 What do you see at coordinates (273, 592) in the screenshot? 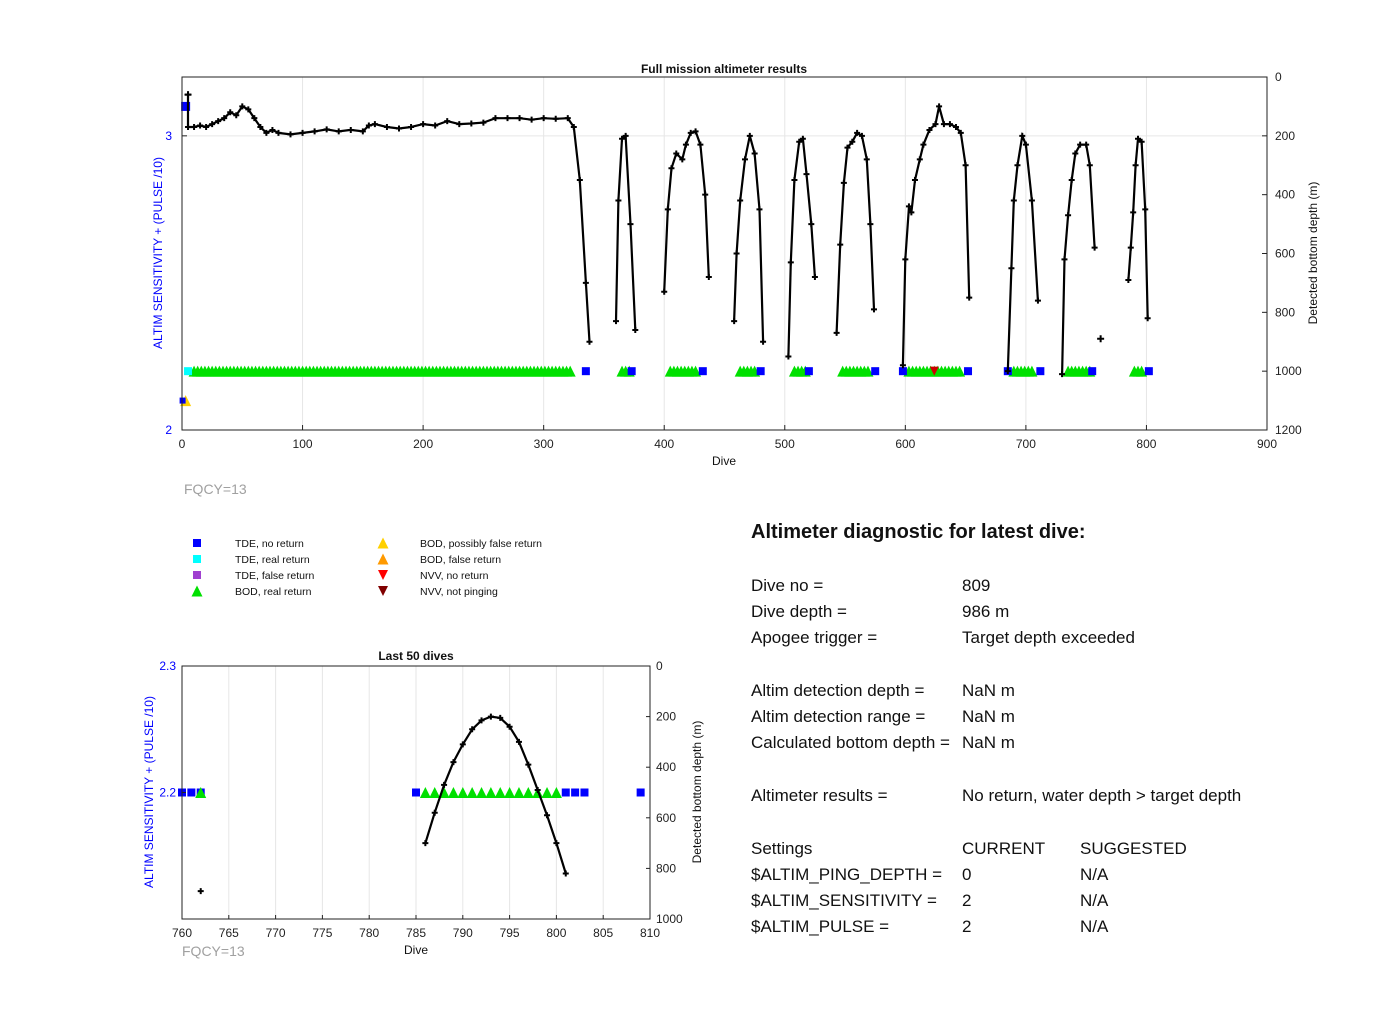
I see `legend-entry-label: BOD, real return` at bounding box center [273, 592].